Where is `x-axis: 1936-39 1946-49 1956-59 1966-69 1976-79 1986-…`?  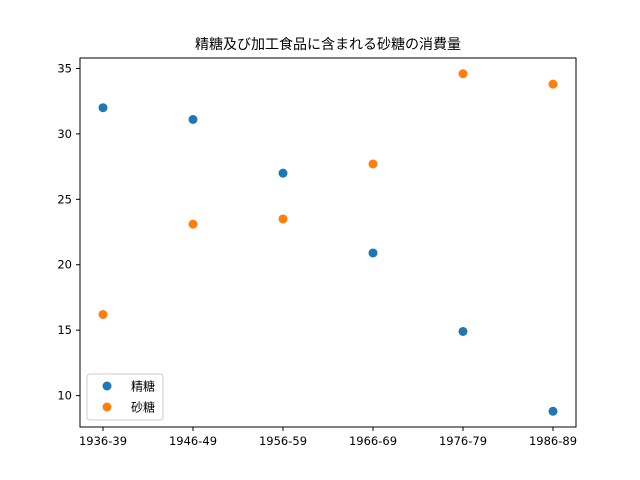
x-axis: 1936-39 1946-49 1956-59 1966-69 1976-79 1986-… is located at coordinates (328, 437).